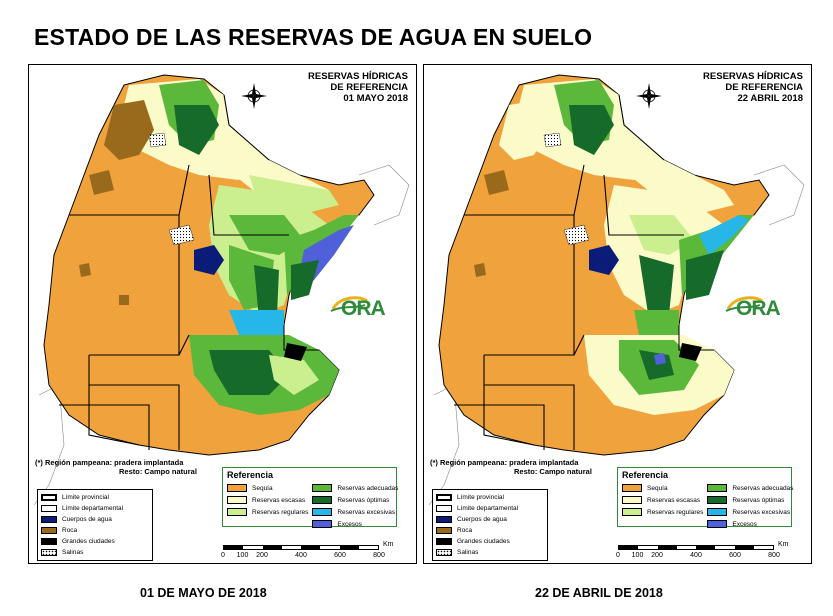  What do you see at coordinates (203, 593) in the screenshot?
I see `date-caption-left: 01 DE MAYO DE 2018` at bounding box center [203, 593].